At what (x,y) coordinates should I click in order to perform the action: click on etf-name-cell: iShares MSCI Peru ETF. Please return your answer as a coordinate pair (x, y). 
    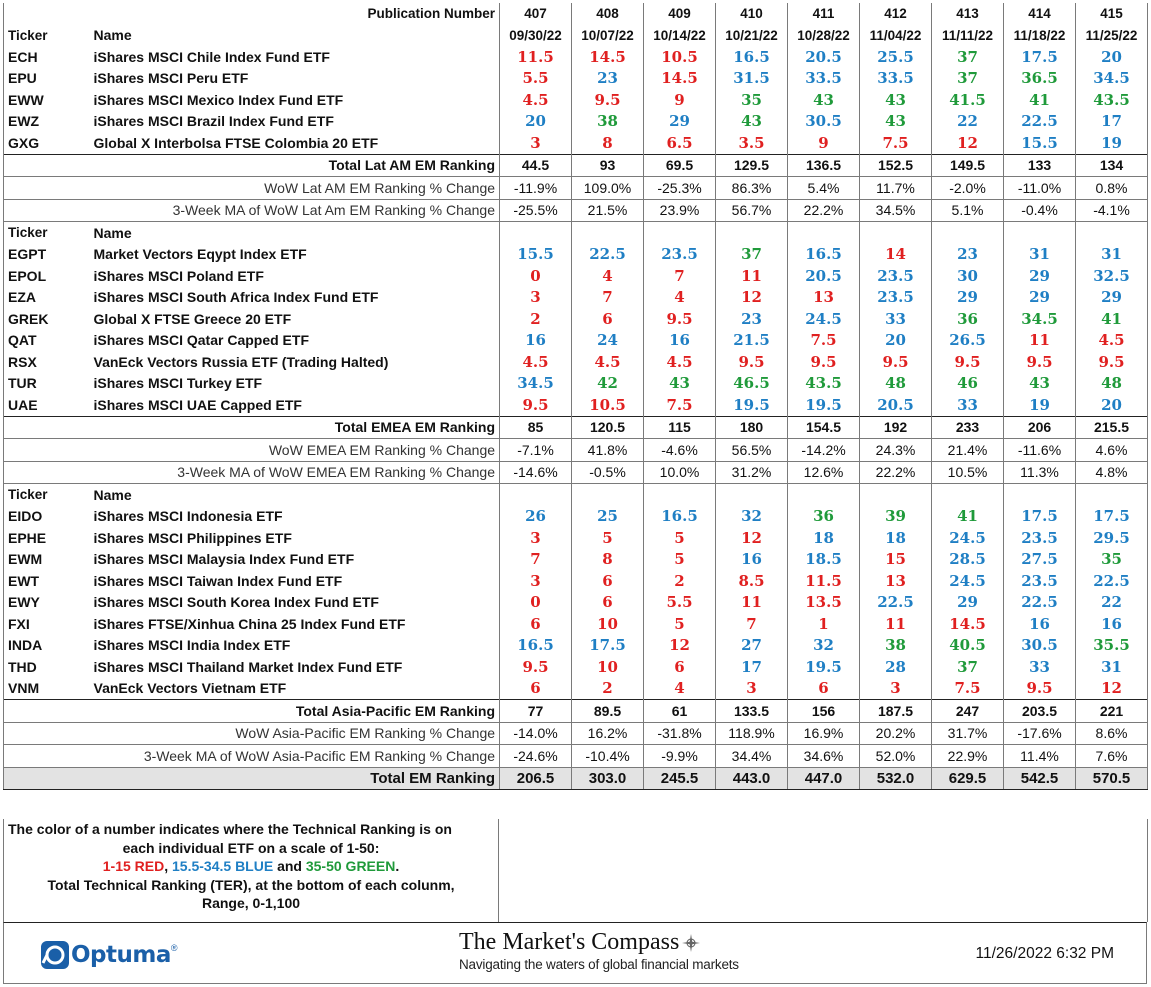
    Looking at the image, I should click on (295, 78).